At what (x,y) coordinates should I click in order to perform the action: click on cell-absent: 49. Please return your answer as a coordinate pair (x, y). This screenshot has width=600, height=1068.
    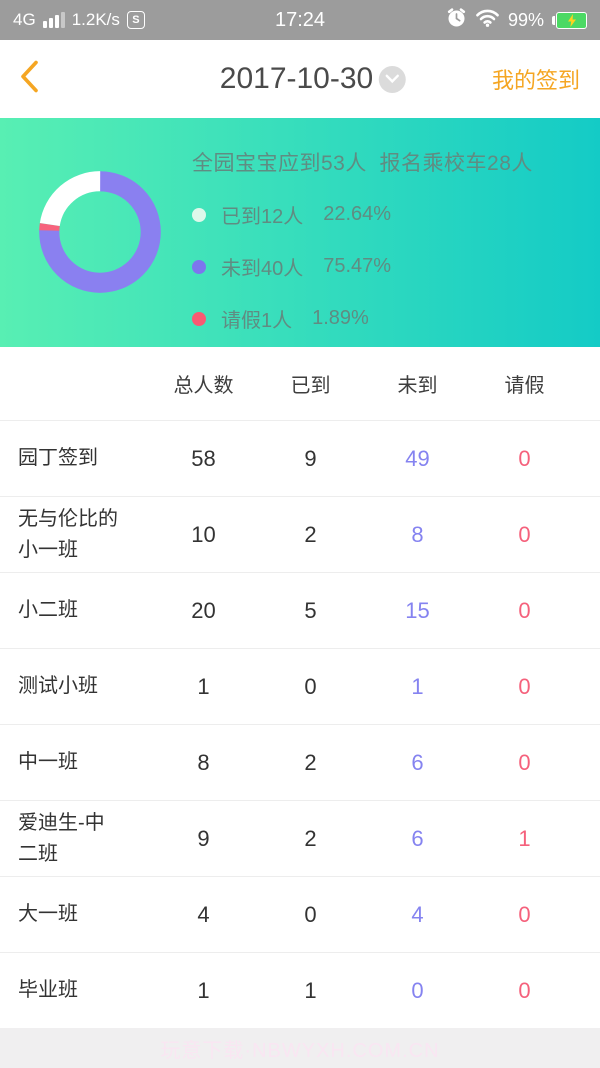
    Looking at the image, I should click on (417, 458).